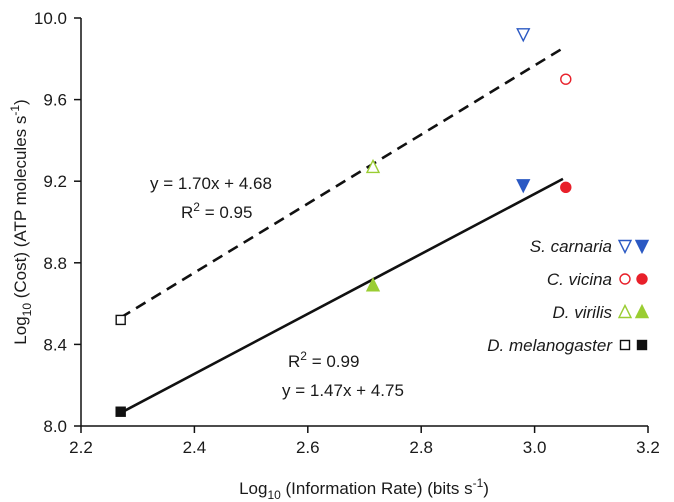  Describe the element at coordinates (579, 279) in the screenshot. I see `legend-label: C. vicina` at that location.